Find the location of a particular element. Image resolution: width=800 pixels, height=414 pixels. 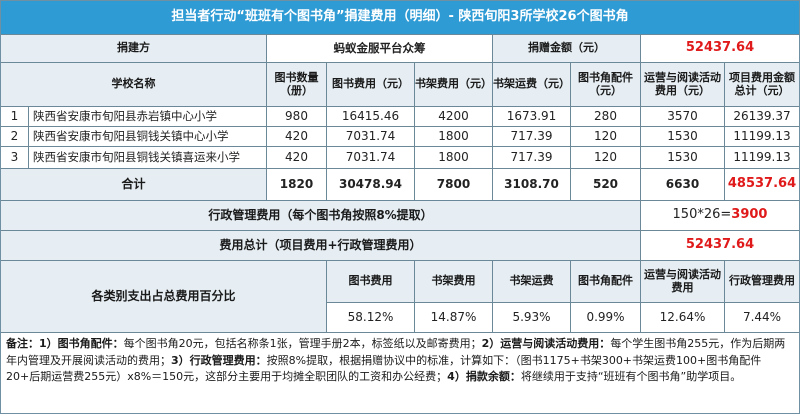

col-header-project-total: 项目费用金额总计（元） is located at coordinates (762, 85).